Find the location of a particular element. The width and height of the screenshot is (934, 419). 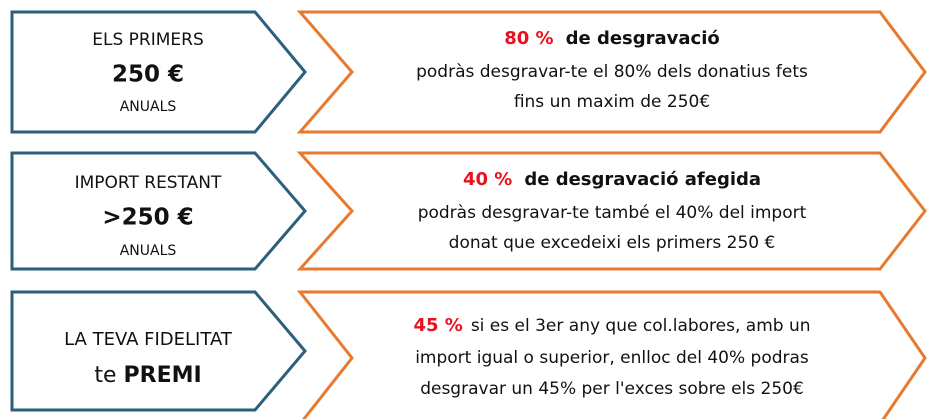

right-heading: 40 % de desgravació afegida is located at coordinates (612, 179).